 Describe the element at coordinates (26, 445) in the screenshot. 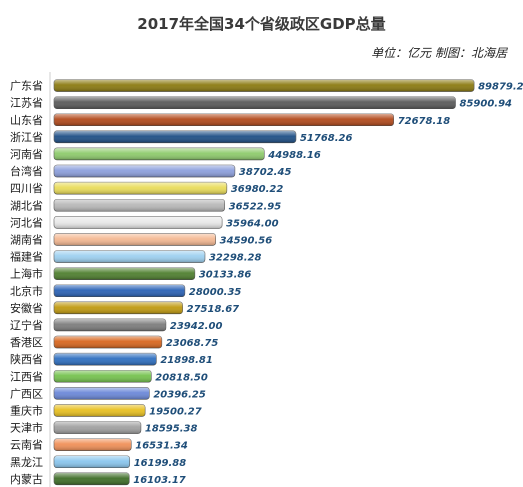

I see `category-label: 云南省` at that location.